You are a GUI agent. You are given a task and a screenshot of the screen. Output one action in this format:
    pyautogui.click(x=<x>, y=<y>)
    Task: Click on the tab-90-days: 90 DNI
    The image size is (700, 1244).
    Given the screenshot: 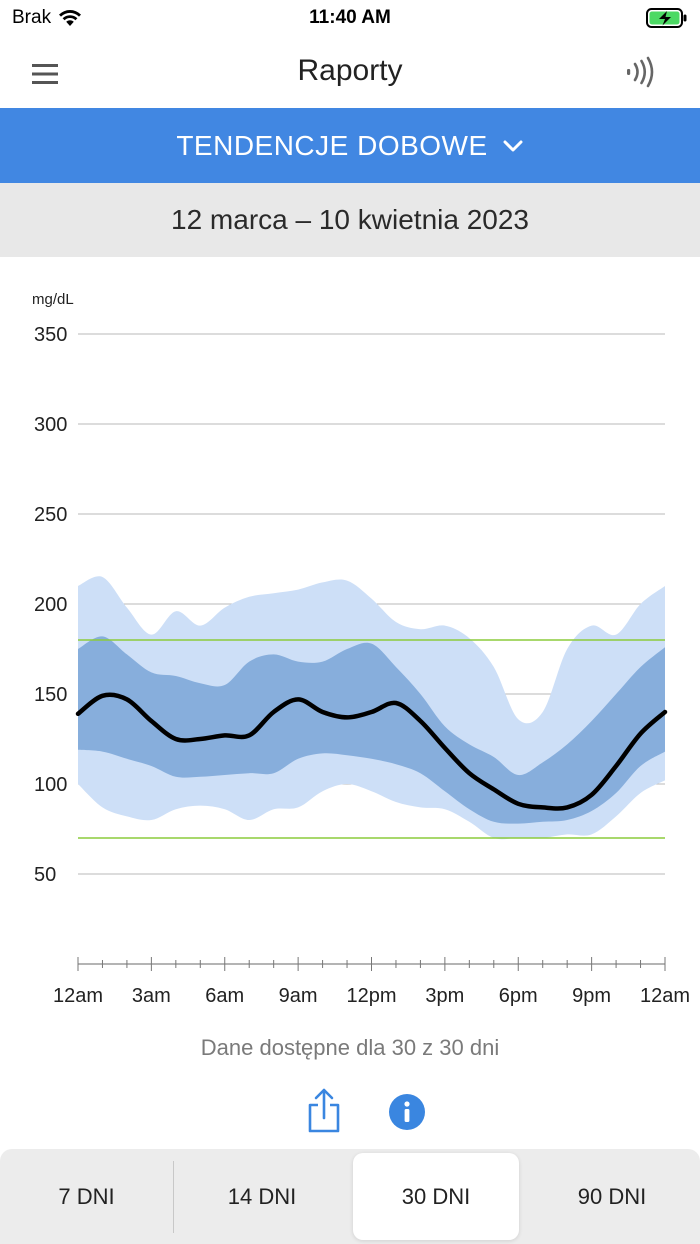 What is the action you would take?
    pyautogui.click(x=612, y=1196)
    